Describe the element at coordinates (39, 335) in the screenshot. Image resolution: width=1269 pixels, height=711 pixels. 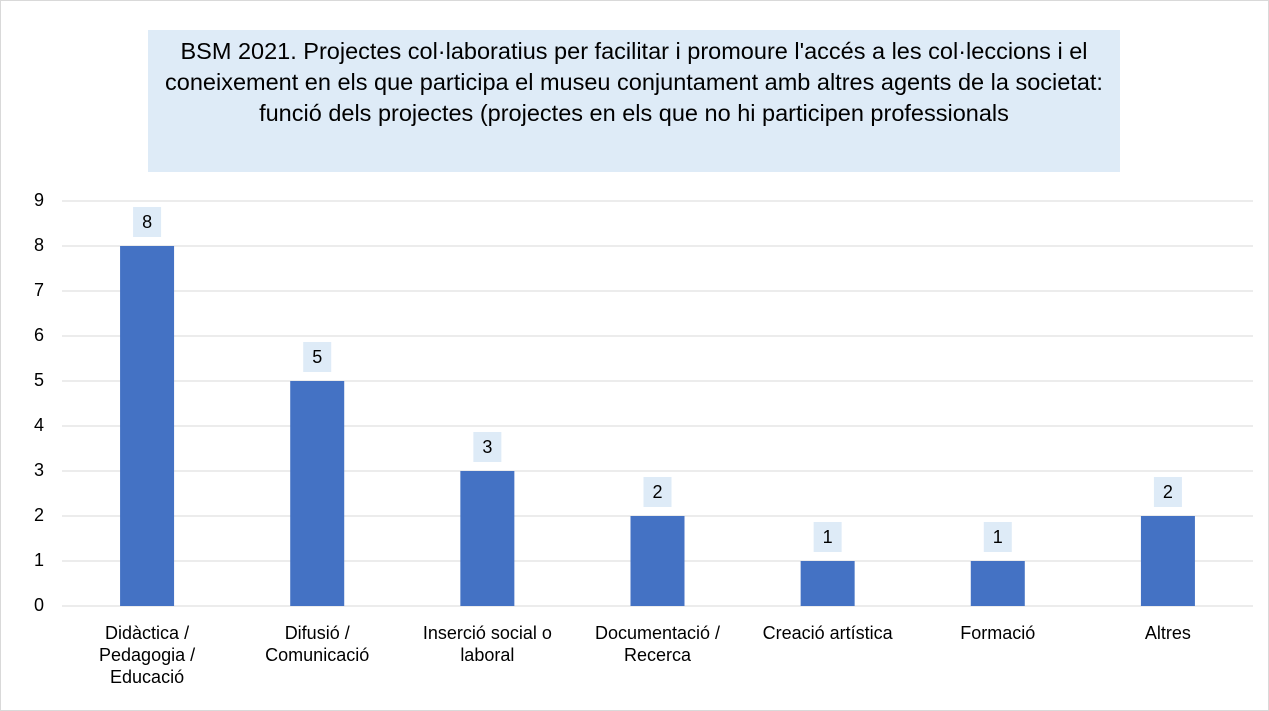
I see `y-tick-label: 6` at that location.